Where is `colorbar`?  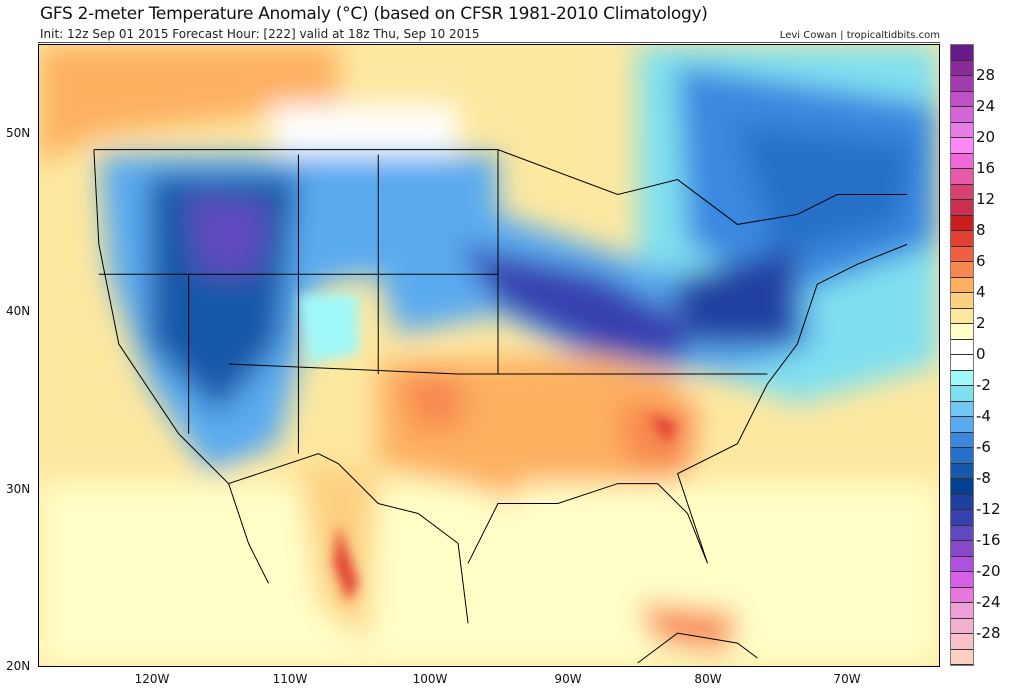
colorbar is located at coordinates (962, 355).